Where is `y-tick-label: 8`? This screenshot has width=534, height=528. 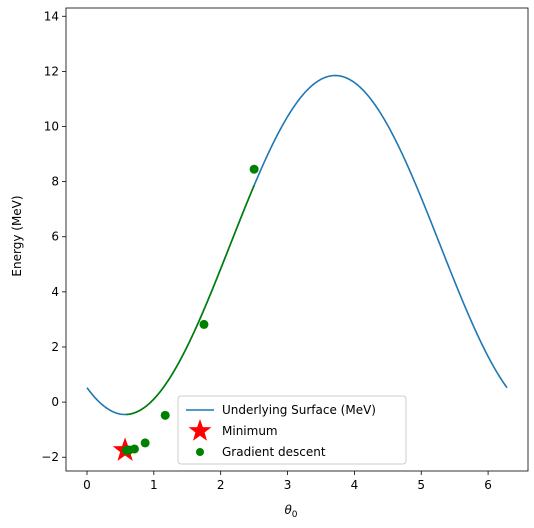 y-tick-label: 8 is located at coordinates (55, 182).